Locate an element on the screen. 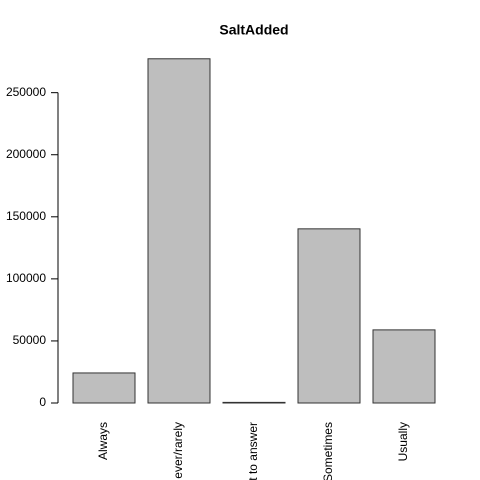 Image resolution: width=480 pixels, height=480 pixels. x-tick-label: Usually is located at coordinates (403, 441).